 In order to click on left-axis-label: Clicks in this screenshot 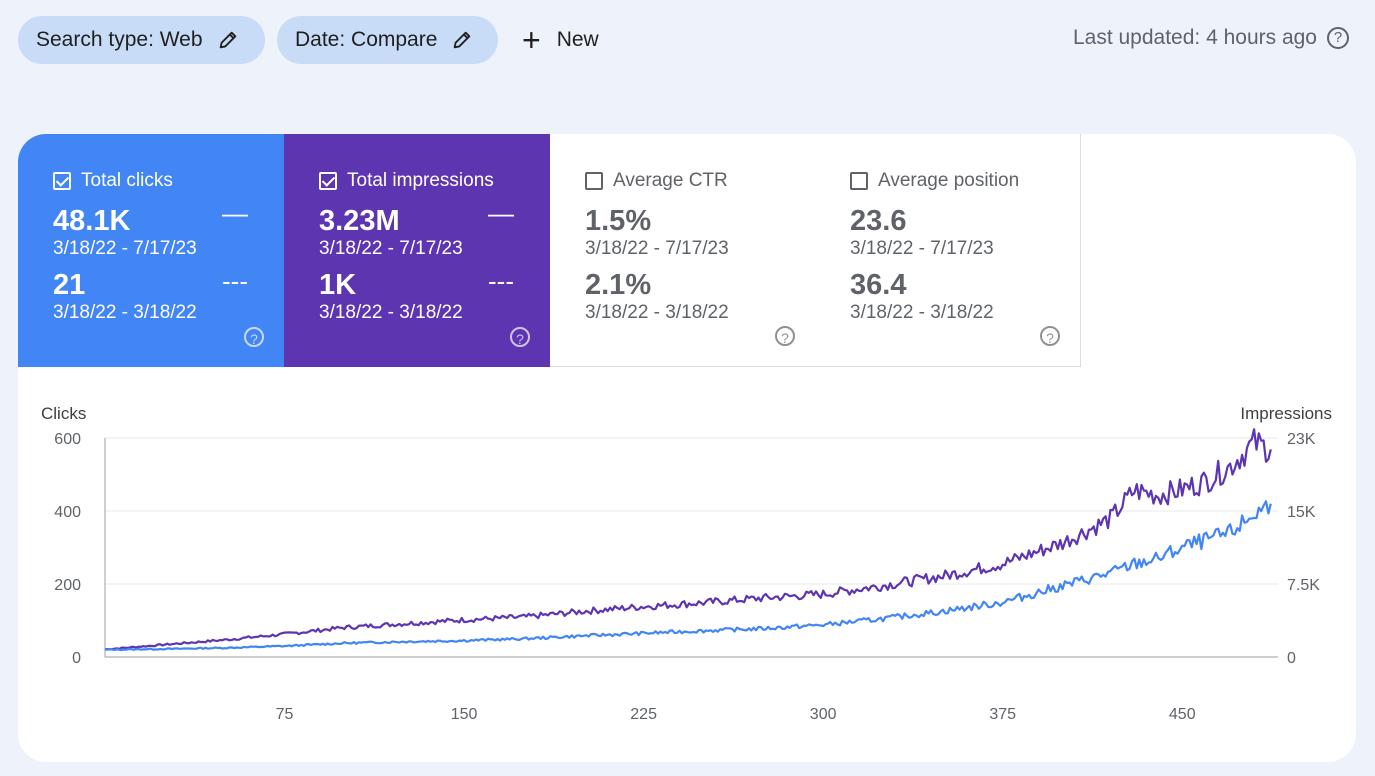, I will do `click(63, 413)`.